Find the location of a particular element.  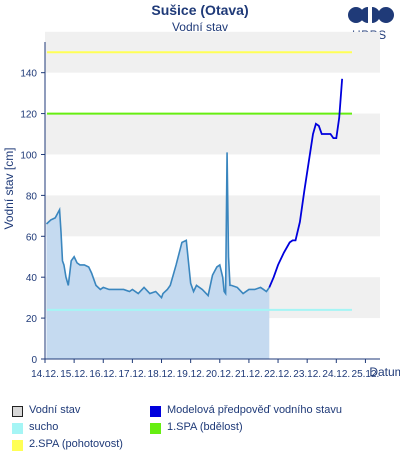

x-tick-label: 18.12. is located at coordinates (162, 374).